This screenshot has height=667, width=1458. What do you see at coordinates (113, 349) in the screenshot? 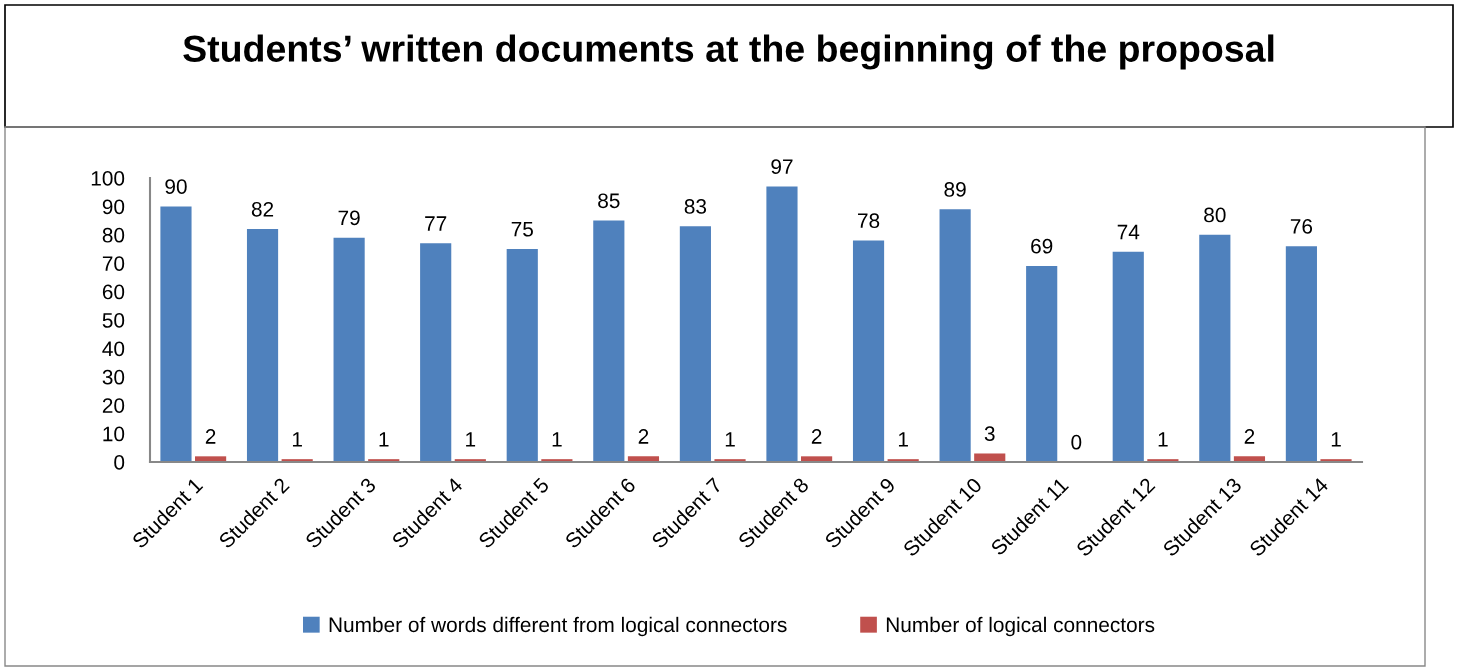
I see `y-tick-label: 40` at bounding box center [113, 349].